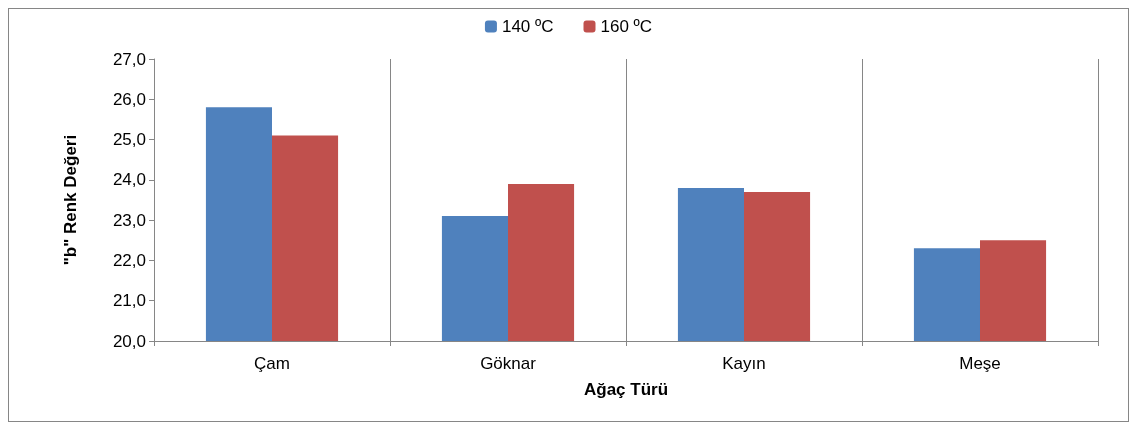 The width and height of the screenshot is (1137, 430). Describe the element at coordinates (744, 363) in the screenshot. I see `x-tick-label: Kayın` at that location.